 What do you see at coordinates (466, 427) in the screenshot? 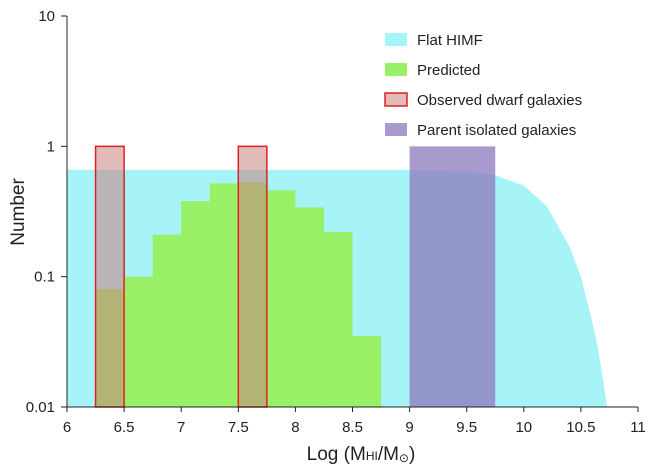
I see `x-tick-label: 9.5` at bounding box center [466, 427].